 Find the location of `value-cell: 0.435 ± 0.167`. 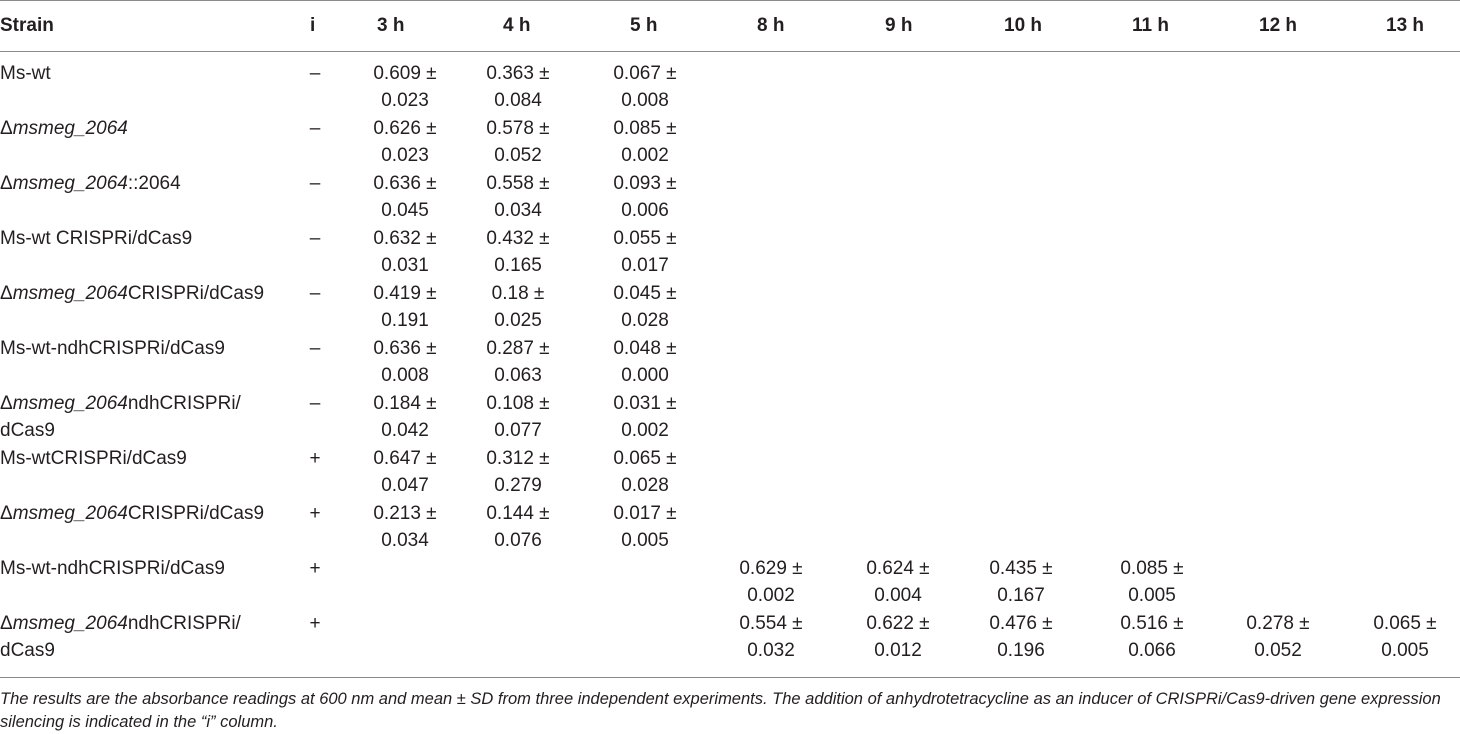

value-cell: 0.435 ± 0.167 is located at coordinates (1021, 582).